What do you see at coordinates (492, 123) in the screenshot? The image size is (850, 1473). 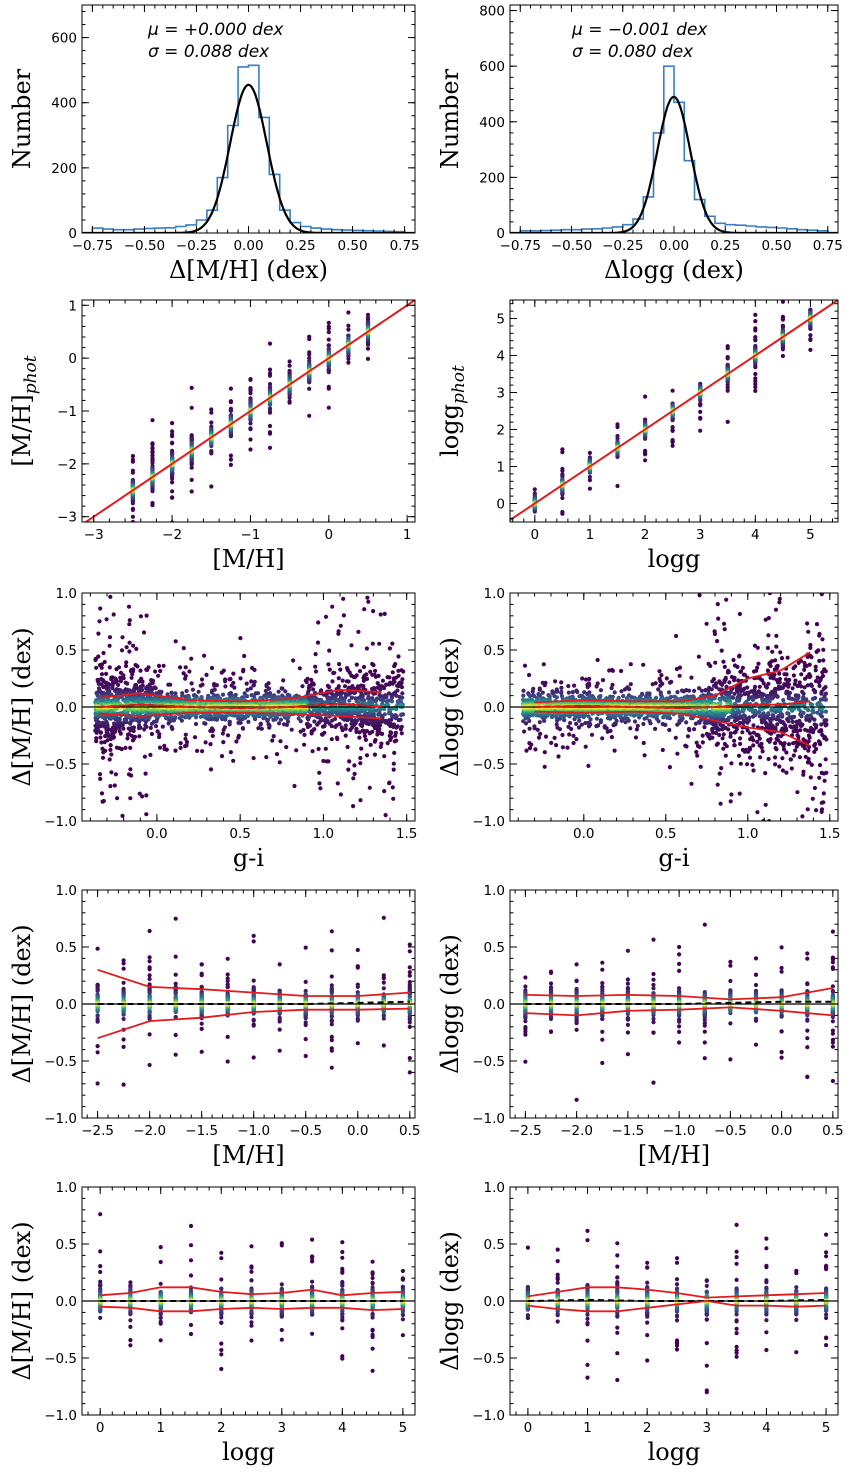 I see `y-tick-label: 400` at bounding box center [492, 123].